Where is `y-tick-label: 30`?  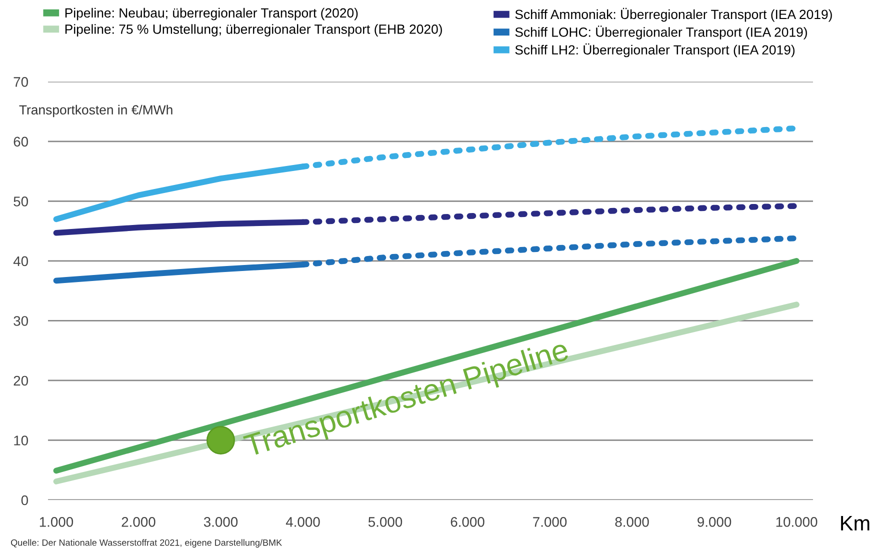
y-tick-label: 30 is located at coordinates (21, 321).